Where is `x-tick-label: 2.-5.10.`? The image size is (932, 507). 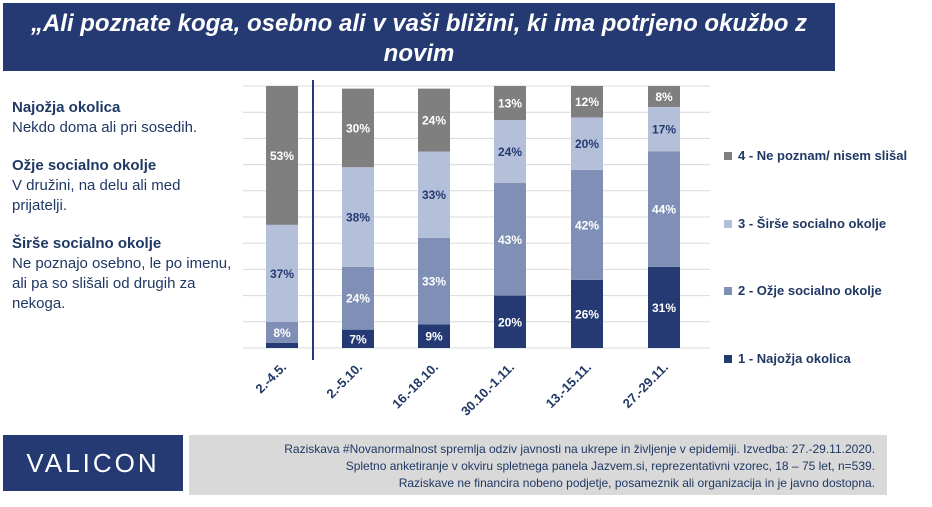
x-tick-label: 2.-5.10. is located at coordinates (344, 381).